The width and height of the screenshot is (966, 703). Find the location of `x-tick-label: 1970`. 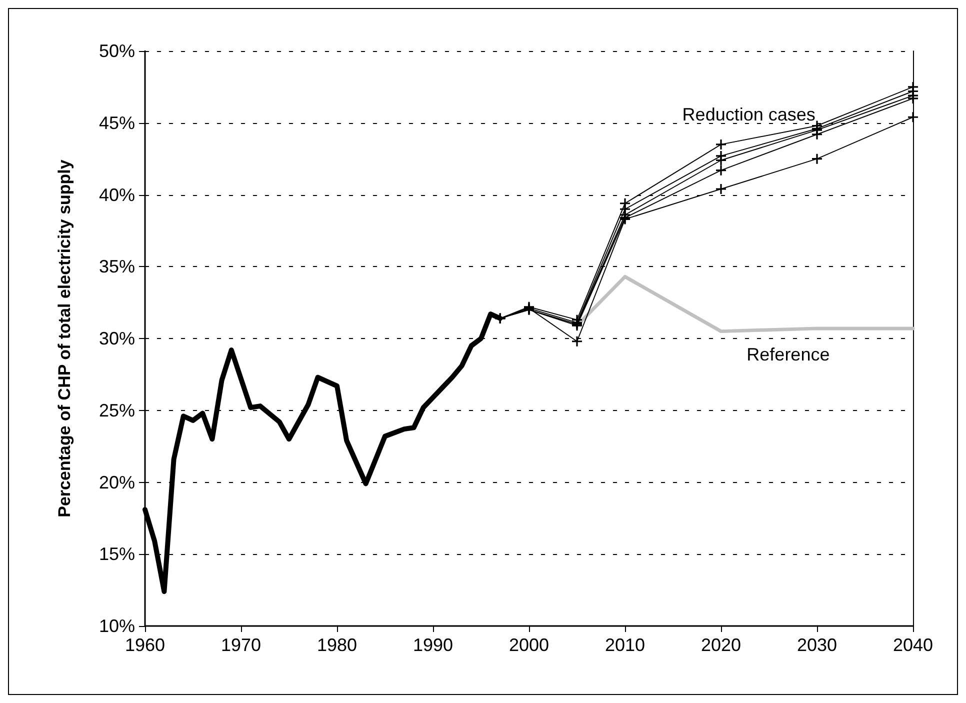

x-tick-label: 1970 is located at coordinates (241, 645).